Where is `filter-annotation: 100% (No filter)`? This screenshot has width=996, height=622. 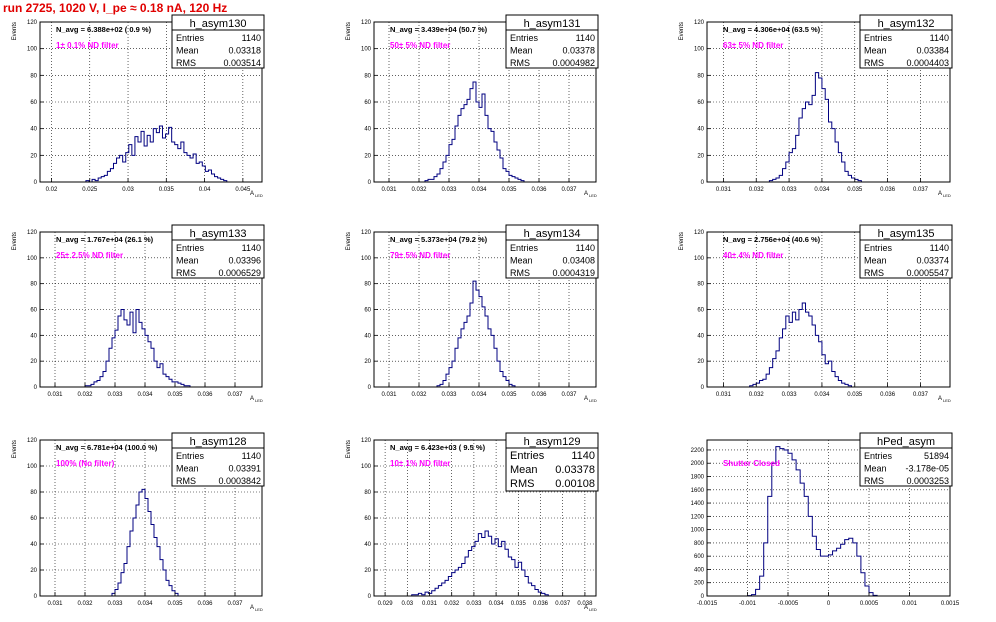 filter-annotation: 100% (No filter) is located at coordinates (85, 463).